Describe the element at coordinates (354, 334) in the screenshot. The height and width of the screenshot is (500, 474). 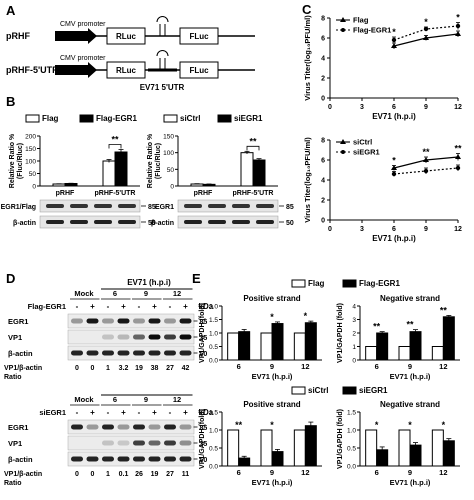
I see `y-tick-label: 2` at that location.